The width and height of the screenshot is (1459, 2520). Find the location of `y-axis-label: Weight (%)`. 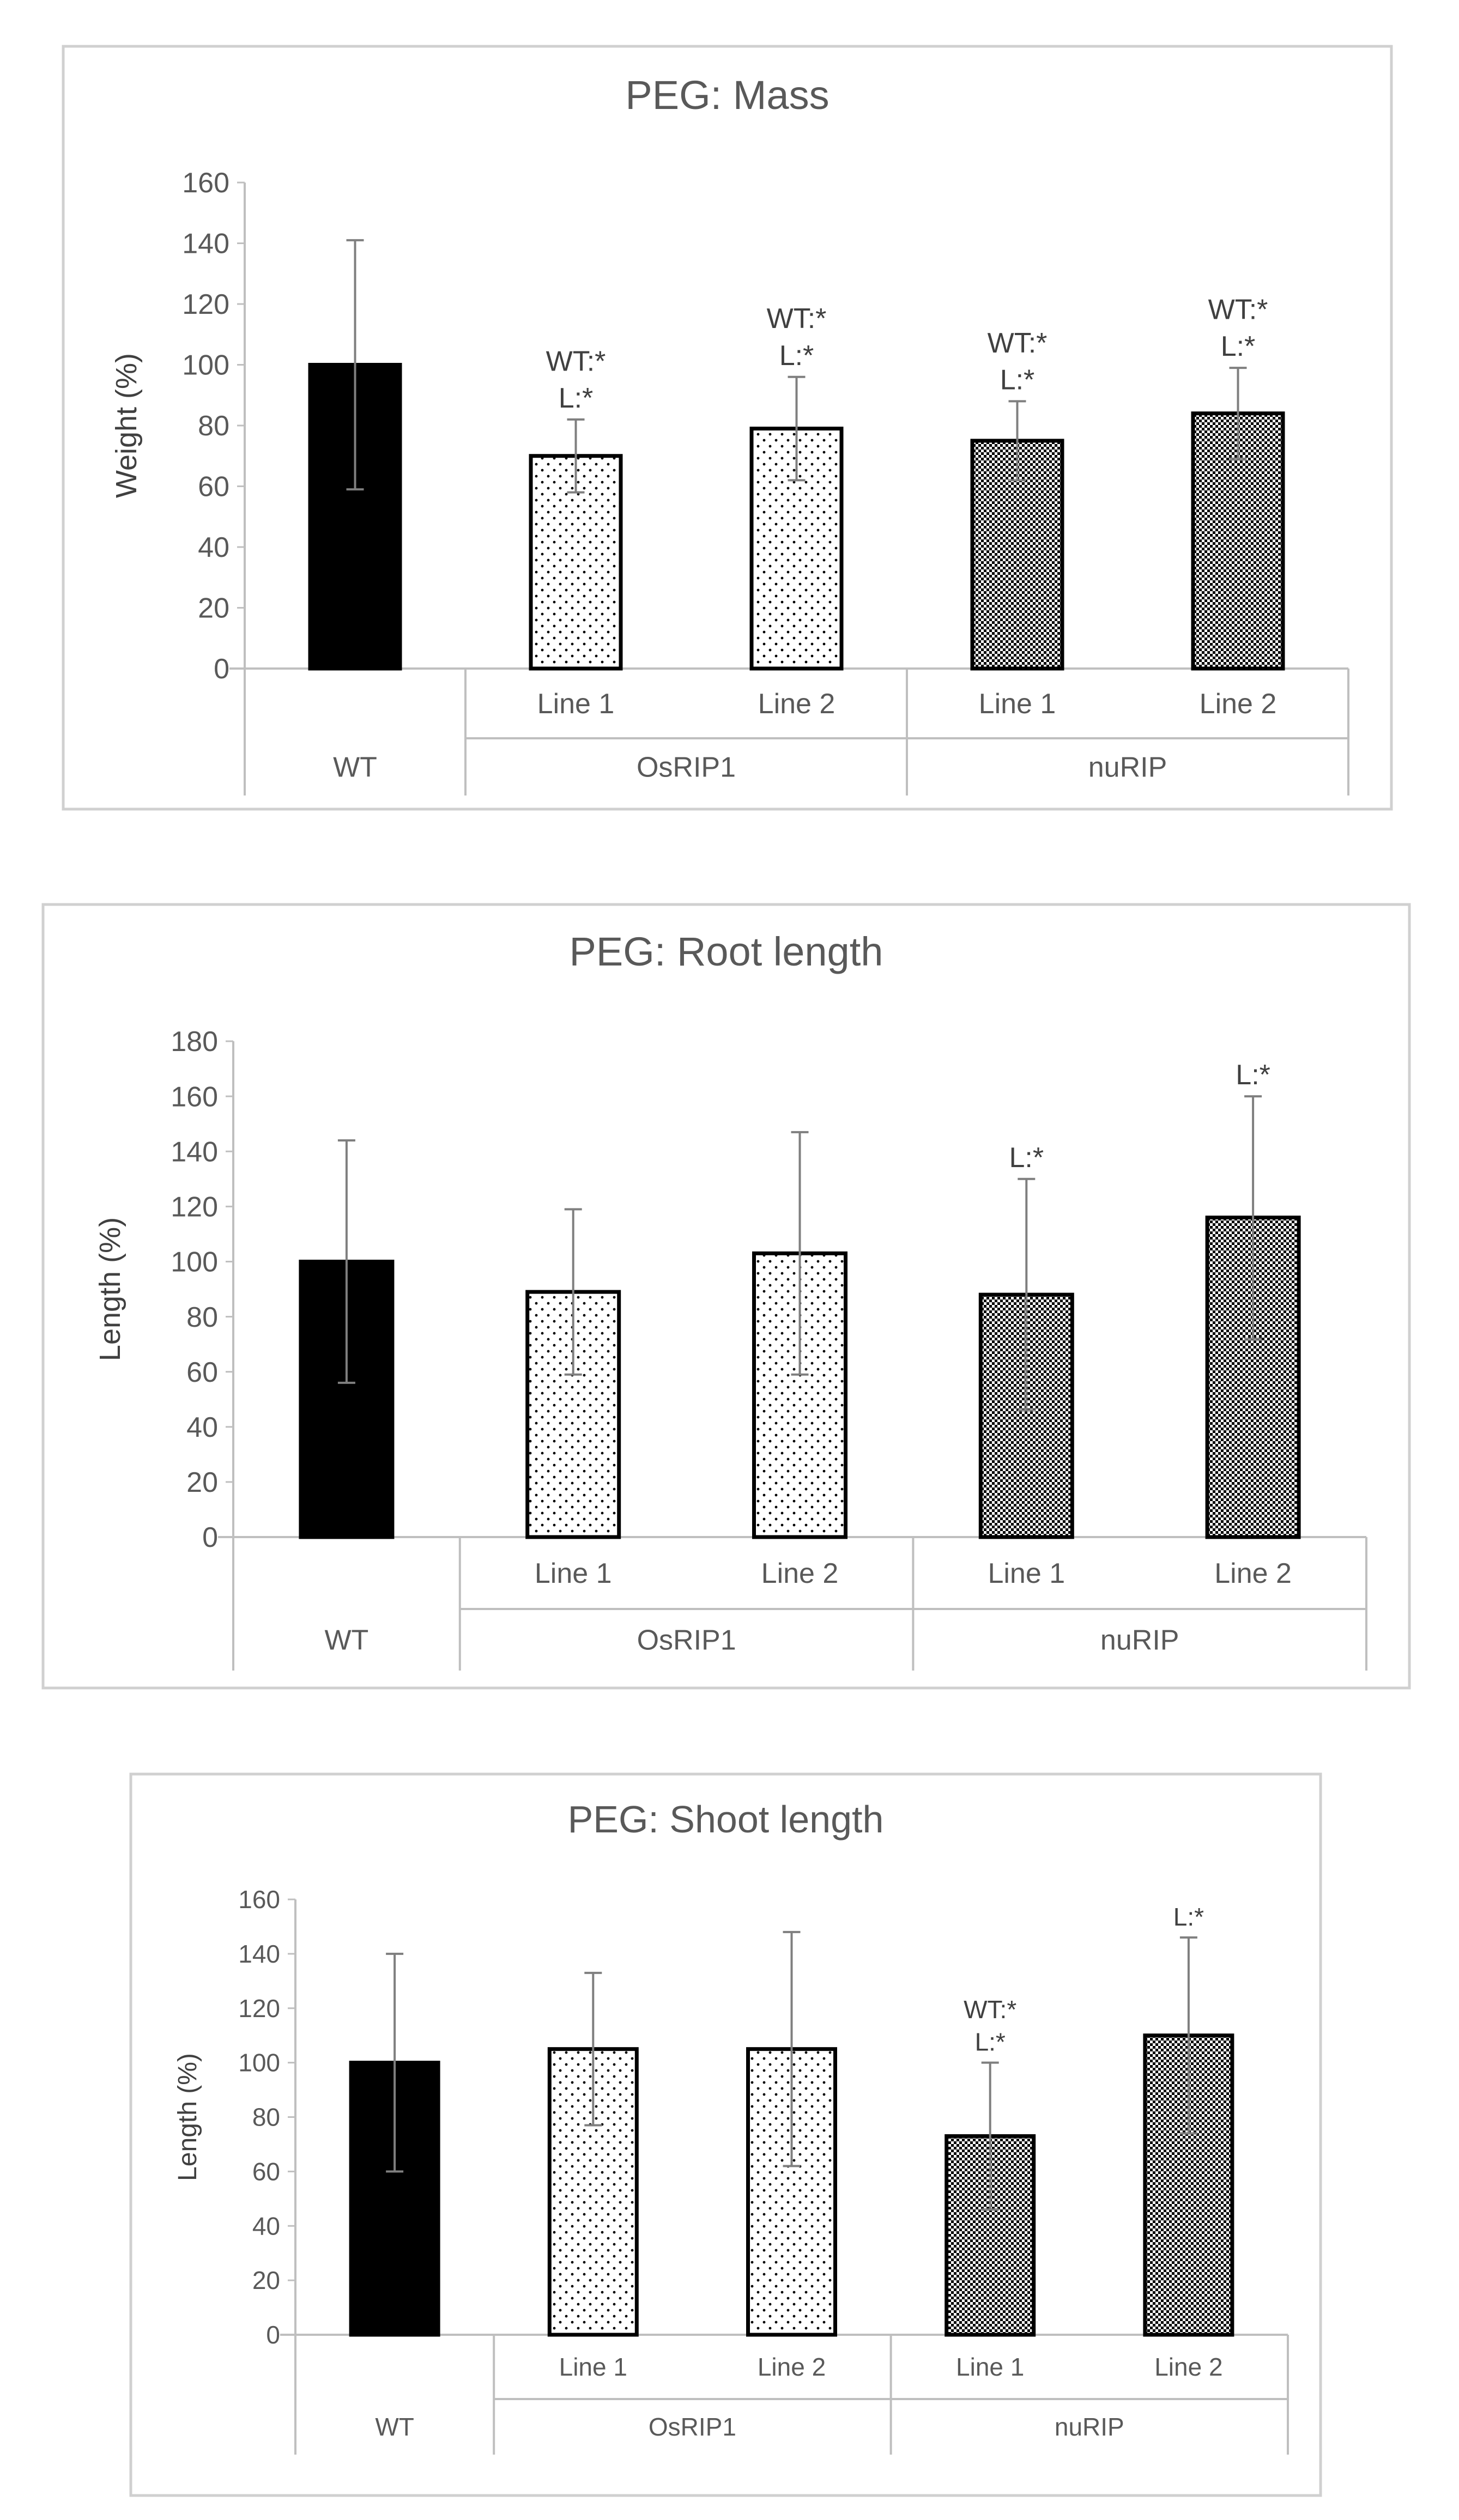

y-axis-label: Weight (%) is located at coordinates (126, 425).